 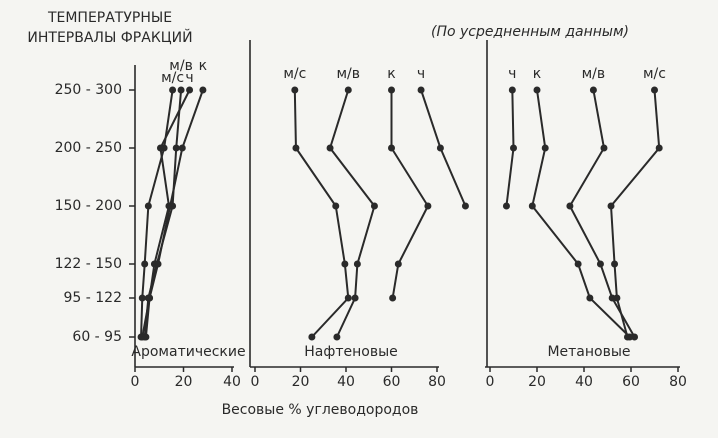 I want to click on panel-title: Ароматические, so click(x=188, y=352).